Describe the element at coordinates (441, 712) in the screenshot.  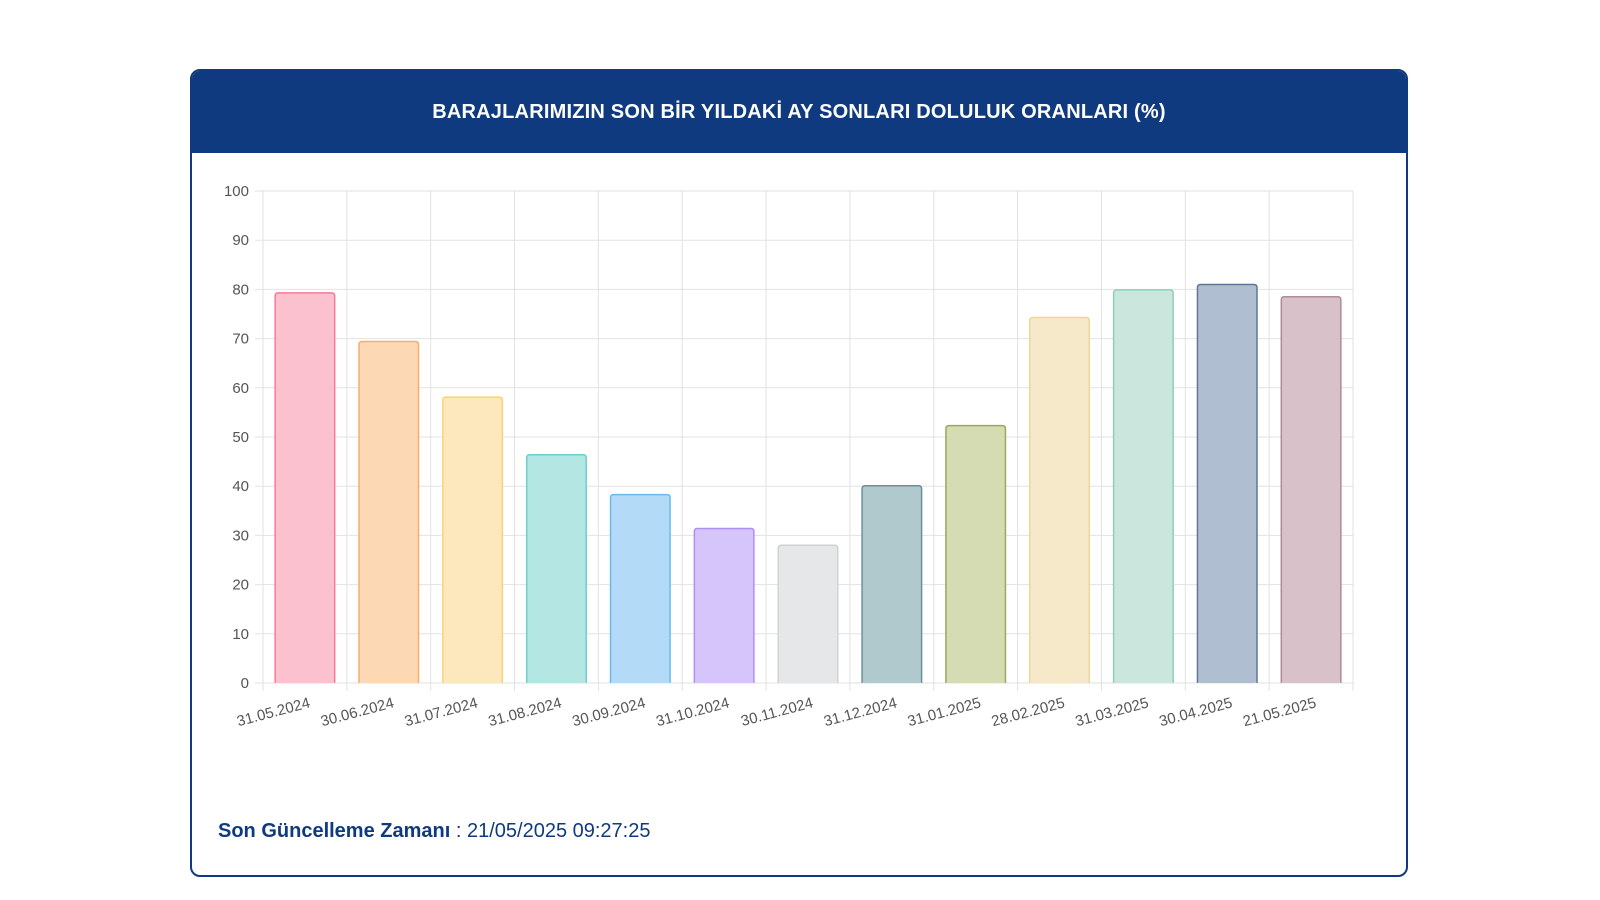
I see `x-tick-label: 31.07.2024` at that location.